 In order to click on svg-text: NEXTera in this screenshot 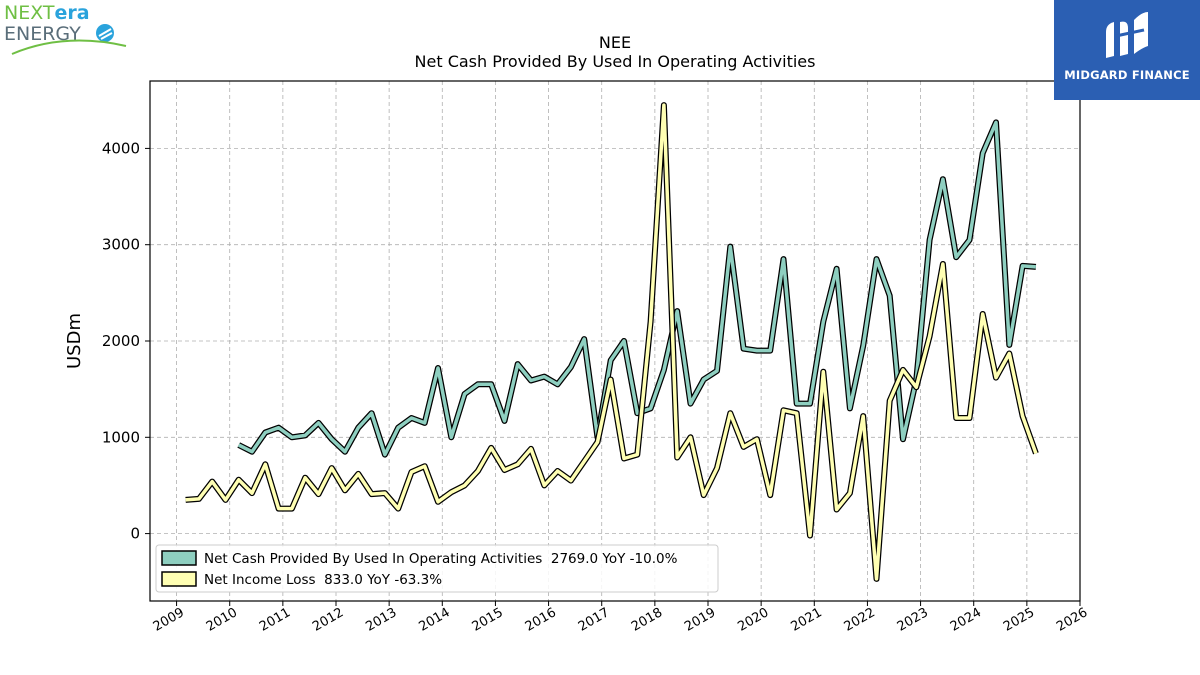, I will do `click(47, 13)`.